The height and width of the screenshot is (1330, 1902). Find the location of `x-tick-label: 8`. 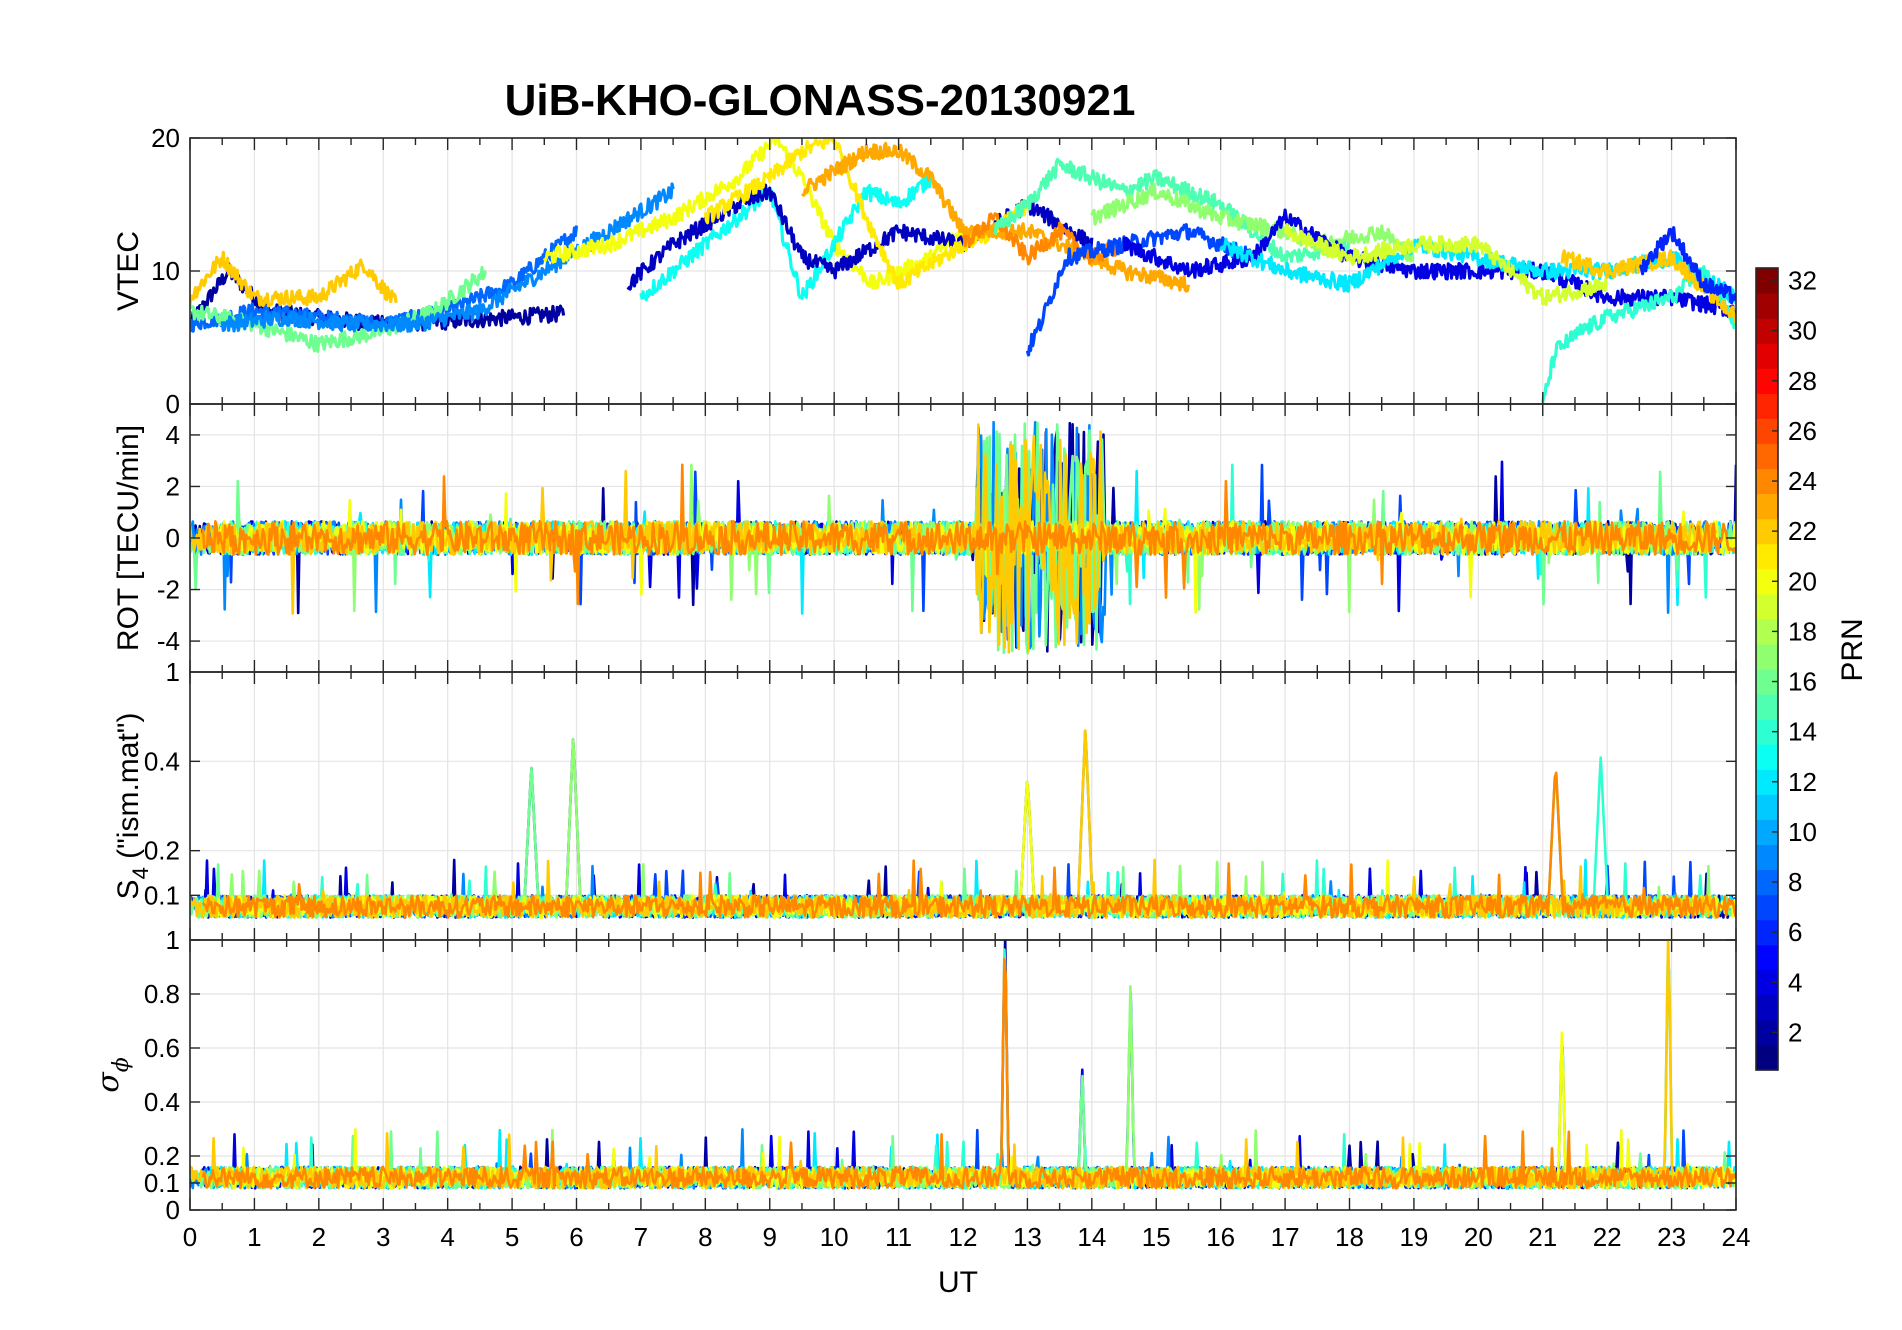

x-tick-label: 8 is located at coordinates (705, 1237).